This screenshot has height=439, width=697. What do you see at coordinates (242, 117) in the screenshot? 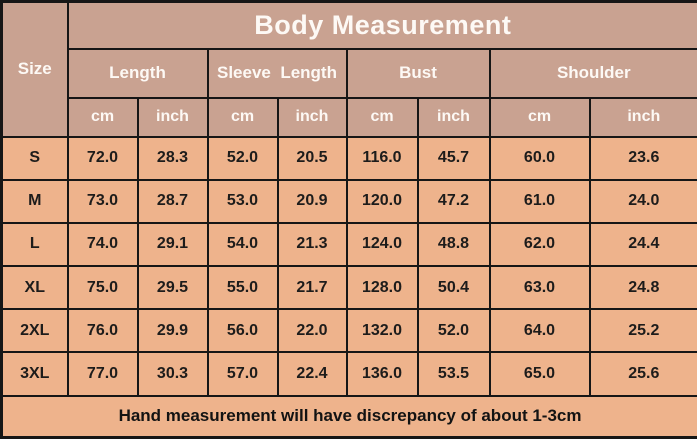
I see `unit-header-sleeve-cm: cm` at bounding box center [242, 117].